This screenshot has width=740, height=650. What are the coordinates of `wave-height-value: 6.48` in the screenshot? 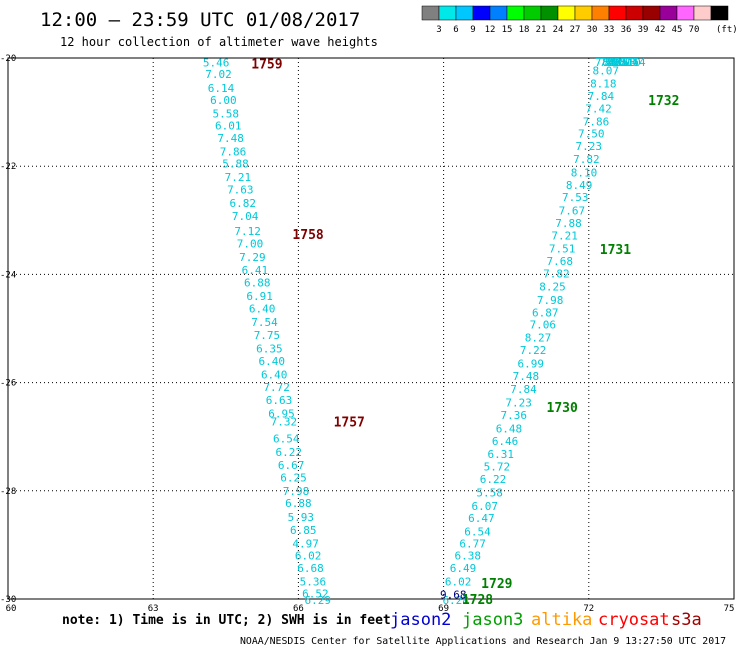 It's located at (509, 429).